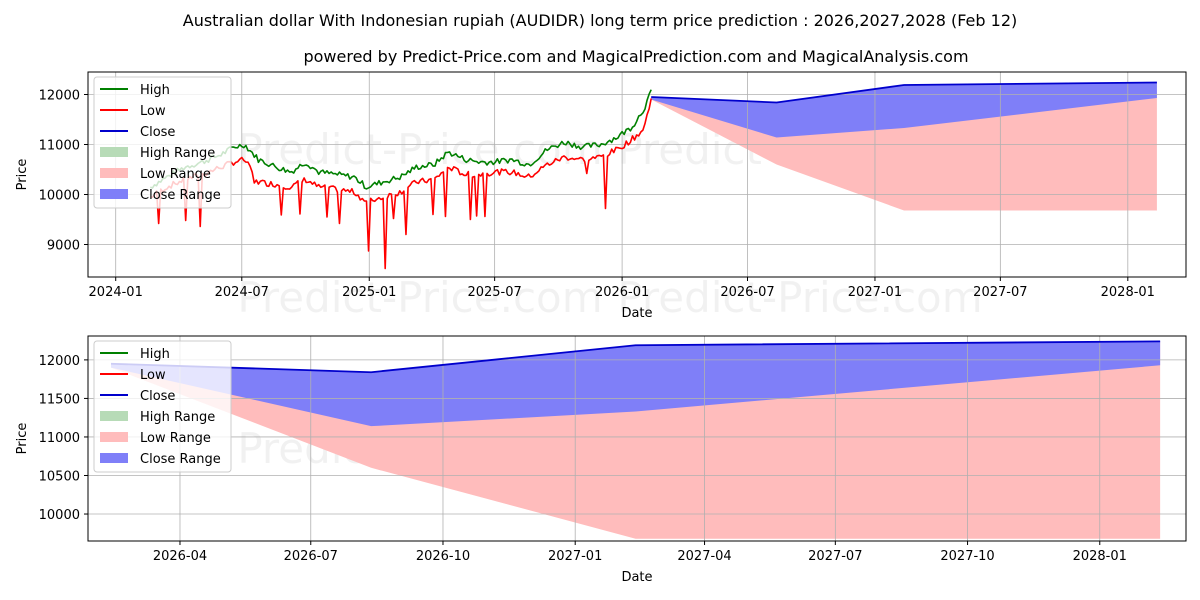 The height and width of the screenshot is (600, 1200). I want to click on x-tick-label: 2024-01, so click(116, 292).